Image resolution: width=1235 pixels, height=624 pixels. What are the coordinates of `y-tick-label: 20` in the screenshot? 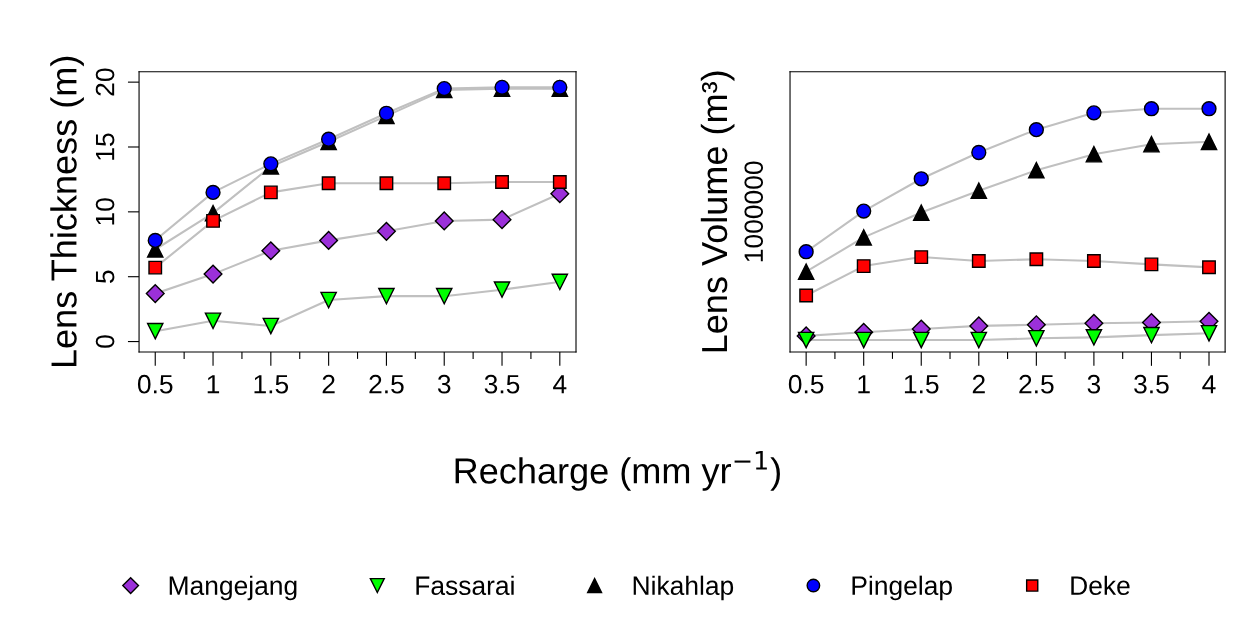 It's located at (105, 82).